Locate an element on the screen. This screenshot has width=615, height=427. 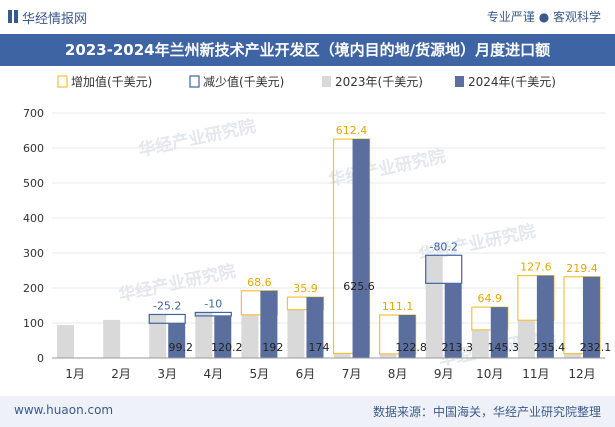
y-tick-label: 0 is located at coordinates (40, 358).